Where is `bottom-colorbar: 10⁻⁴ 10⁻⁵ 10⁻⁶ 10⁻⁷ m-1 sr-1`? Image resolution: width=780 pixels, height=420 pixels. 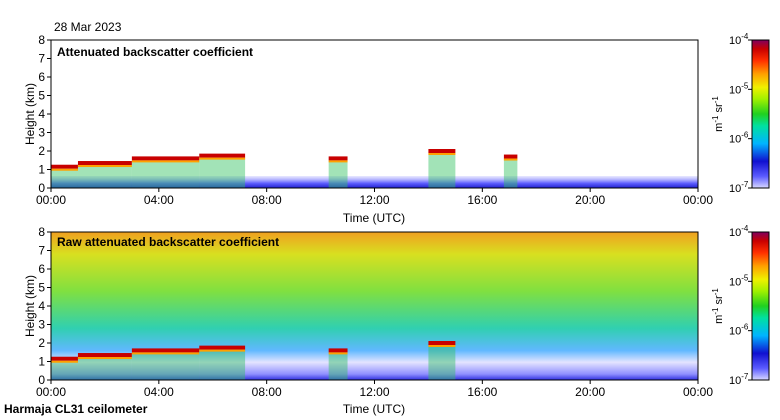
bottom-colorbar: 10⁻⁴ 10⁻⁵ 10⁻⁶ 10⁻⁷ m-1 sr-1 is located at coordinates (740, 305).